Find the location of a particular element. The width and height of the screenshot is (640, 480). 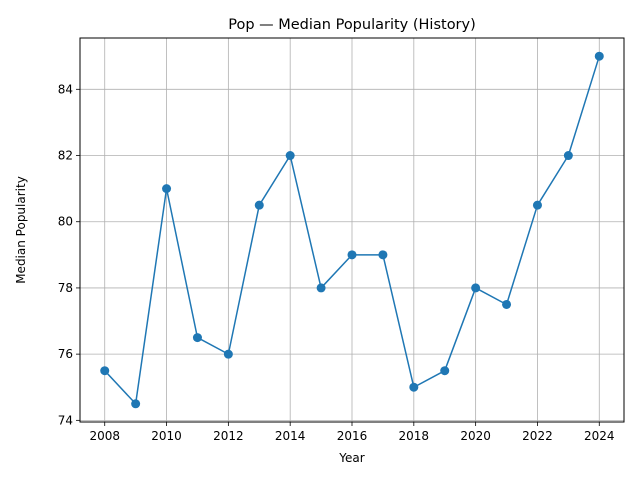

y-tick-label: 78 is located at coordinates (65, 288).